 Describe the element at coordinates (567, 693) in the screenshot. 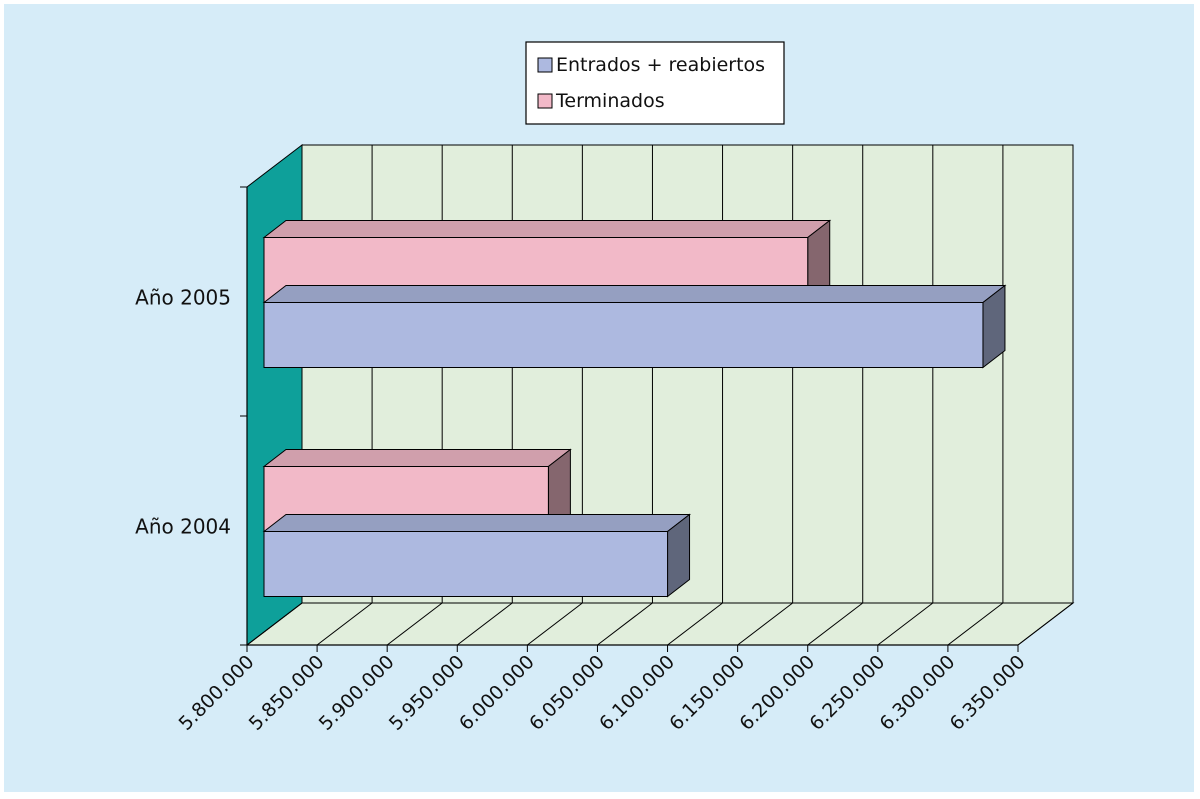

I see `x-tick-label: 6.050.000` at that location.